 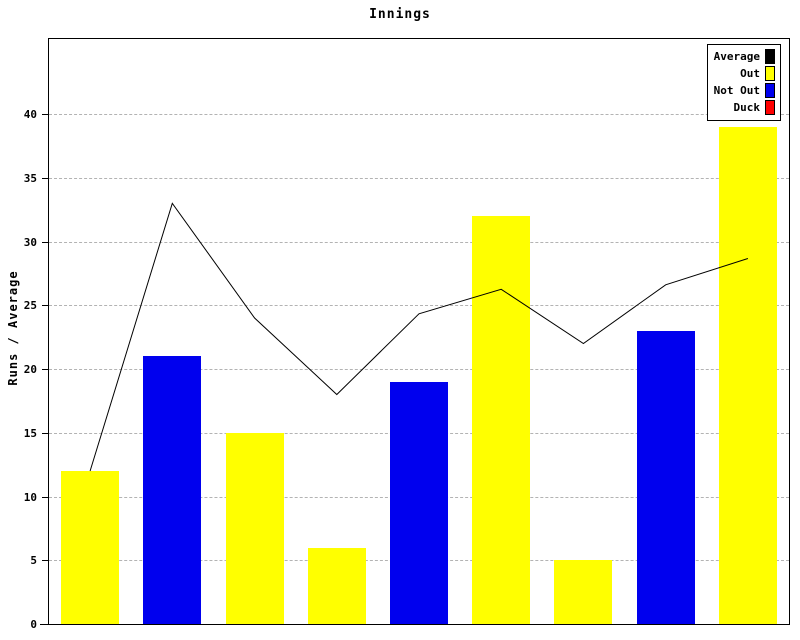 What do you see at coordinates (583, 592) in the screenshot?
I see `bar-innings-7-out` at bounding box center [583, 592].